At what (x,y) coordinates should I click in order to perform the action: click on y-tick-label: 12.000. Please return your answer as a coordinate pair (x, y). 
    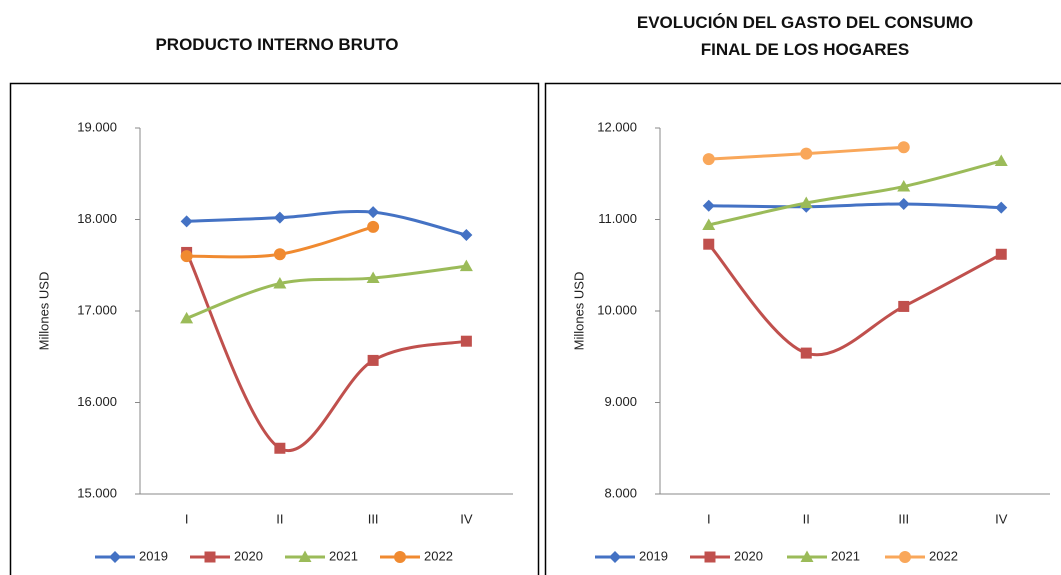
    Looking at the image, I should click on (617, 126).